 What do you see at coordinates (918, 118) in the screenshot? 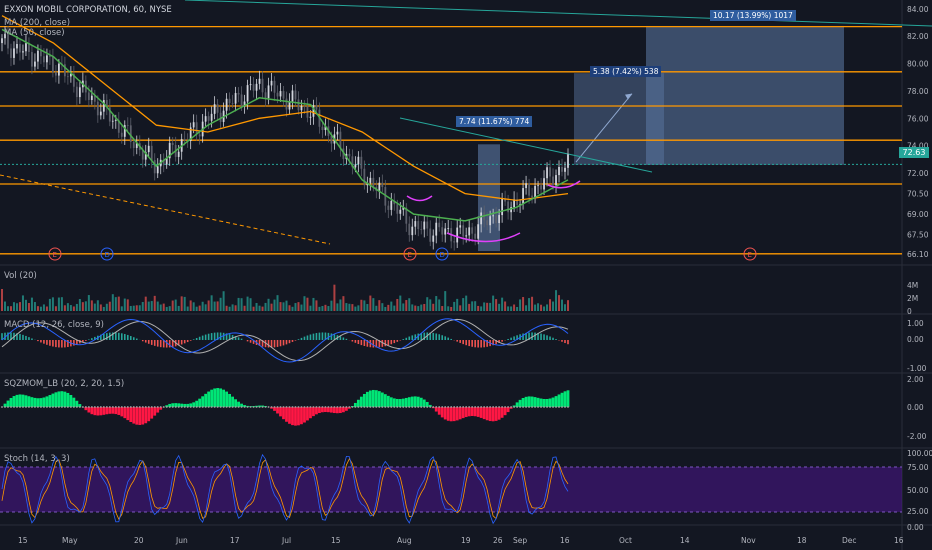
I see `price-tick-label: 76.00` at bounding box center [918, 118].